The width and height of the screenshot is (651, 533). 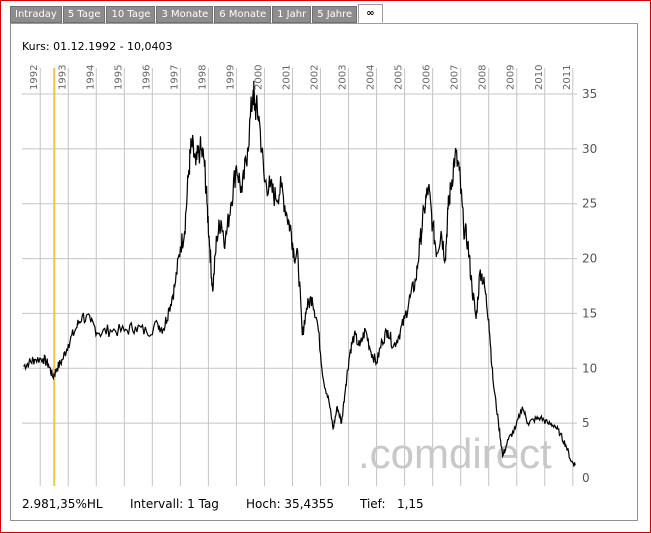 I want to click on x-tick-1992: 1992, so click(x=34, y=77).